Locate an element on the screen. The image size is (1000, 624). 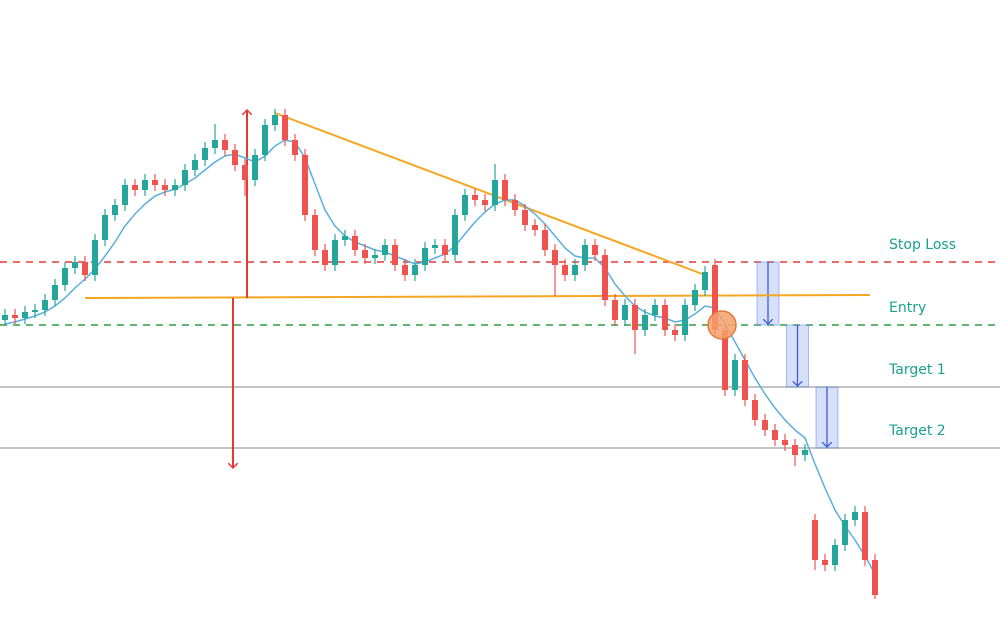
entry-marker is located at coordinates (722, 325).